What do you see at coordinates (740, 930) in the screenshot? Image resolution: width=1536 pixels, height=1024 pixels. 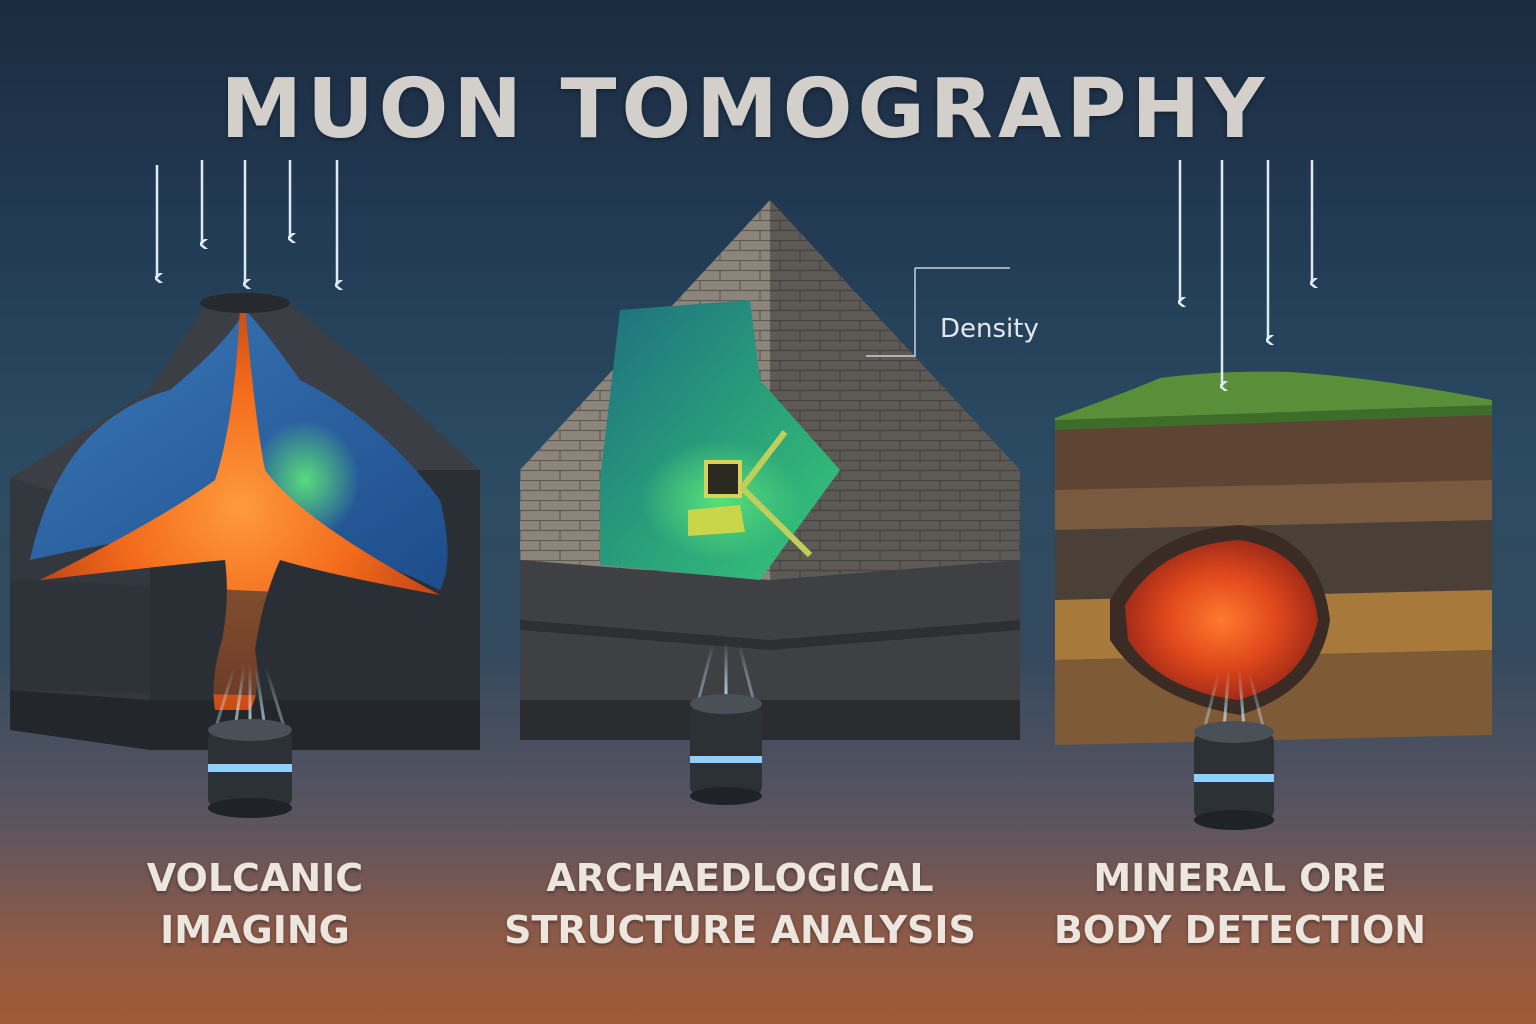 I see `caption-line: STRUCTURE ANALYSIS` at bounding box center [740, 930].